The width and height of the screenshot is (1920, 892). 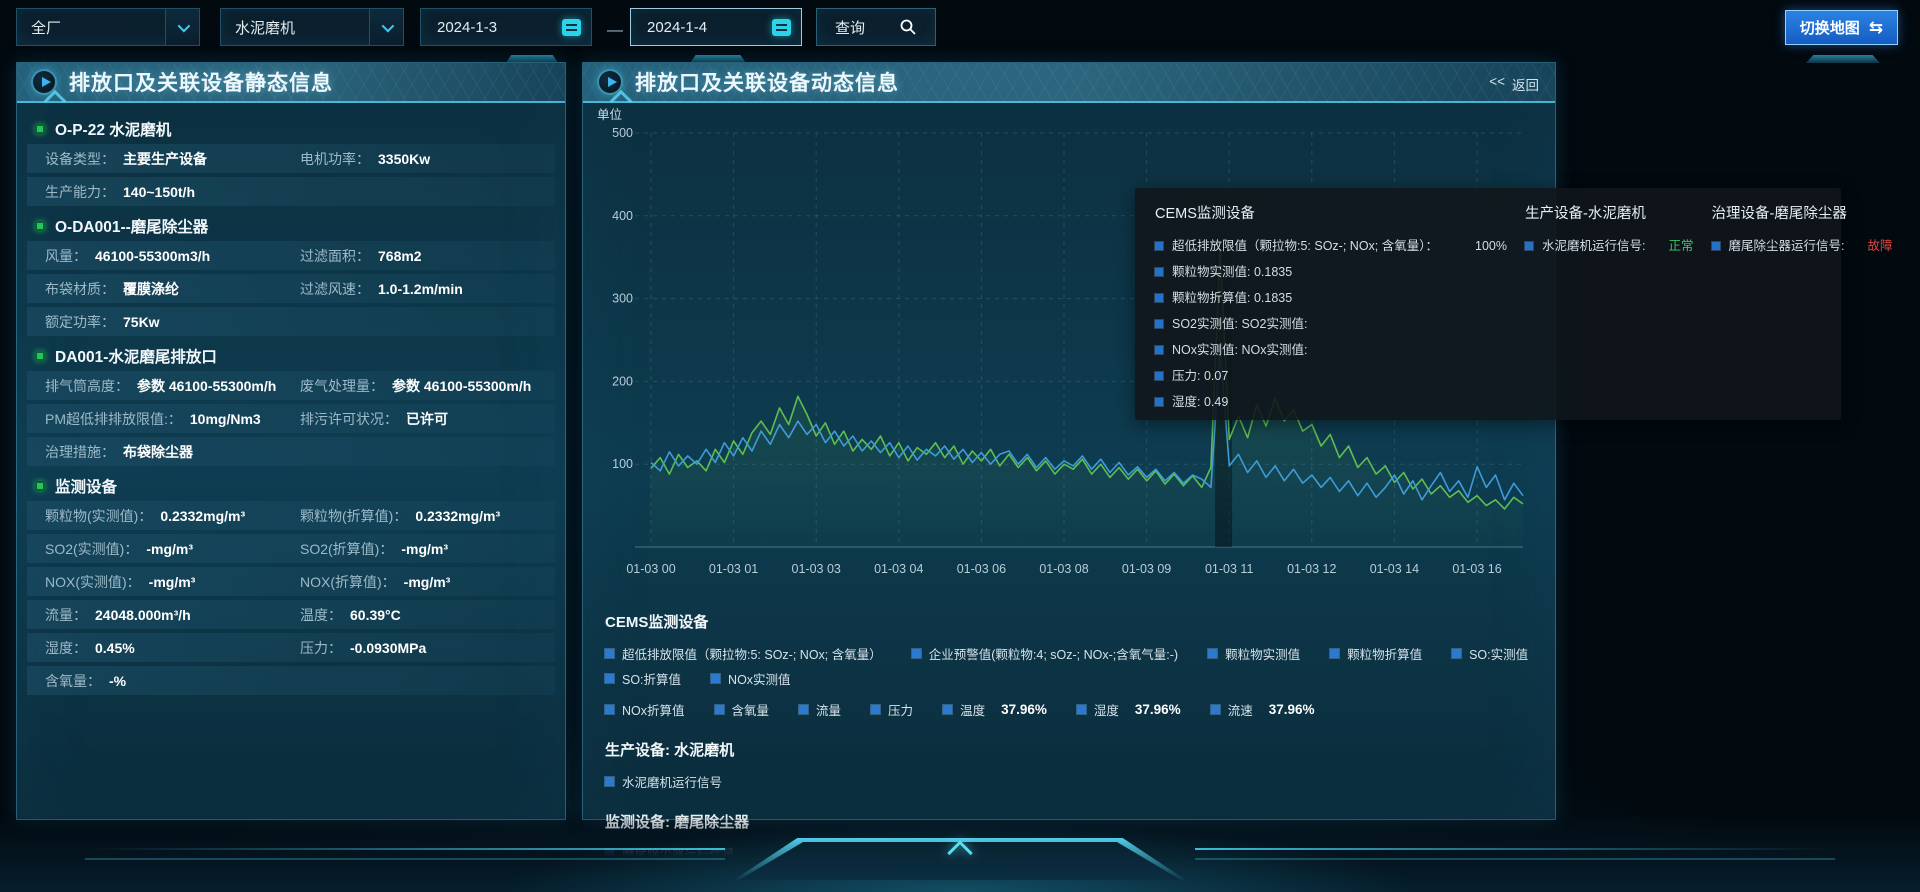 I want to click on legend-label: 超低排放限值（颗拉物:5: SOz-; NOx; 含氧量）, so click(x=752, y=655).